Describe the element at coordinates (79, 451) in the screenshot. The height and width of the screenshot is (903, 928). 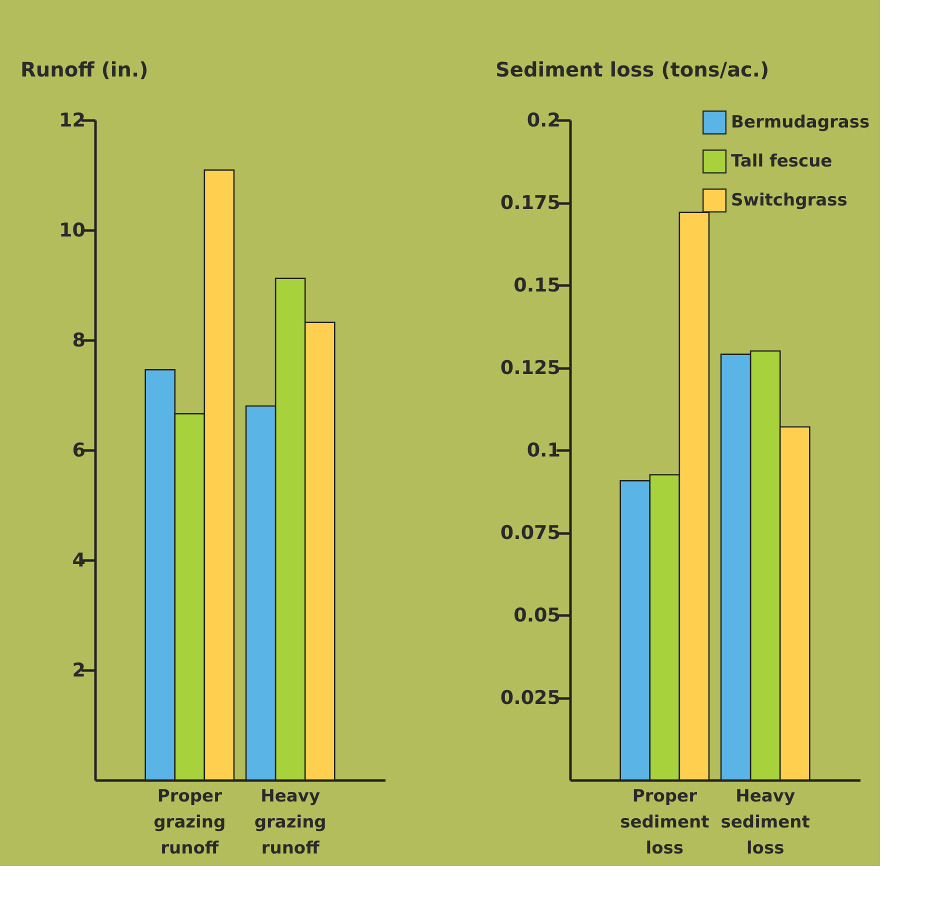
I see `y-tick-label: 6` at that location.